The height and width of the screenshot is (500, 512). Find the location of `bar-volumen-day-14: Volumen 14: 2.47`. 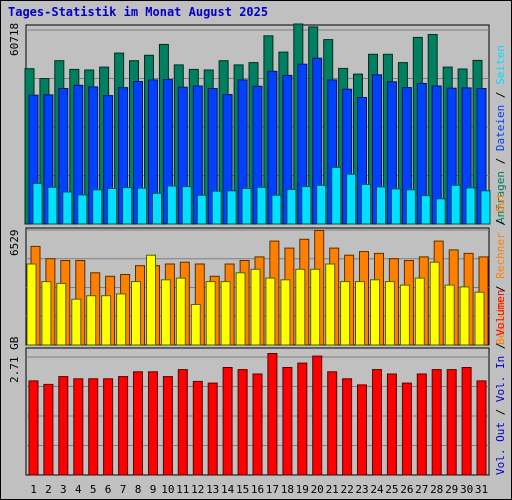

bar-volumen-day-14: Volumen 14: 2.47 is located at coordinates (227, 421).